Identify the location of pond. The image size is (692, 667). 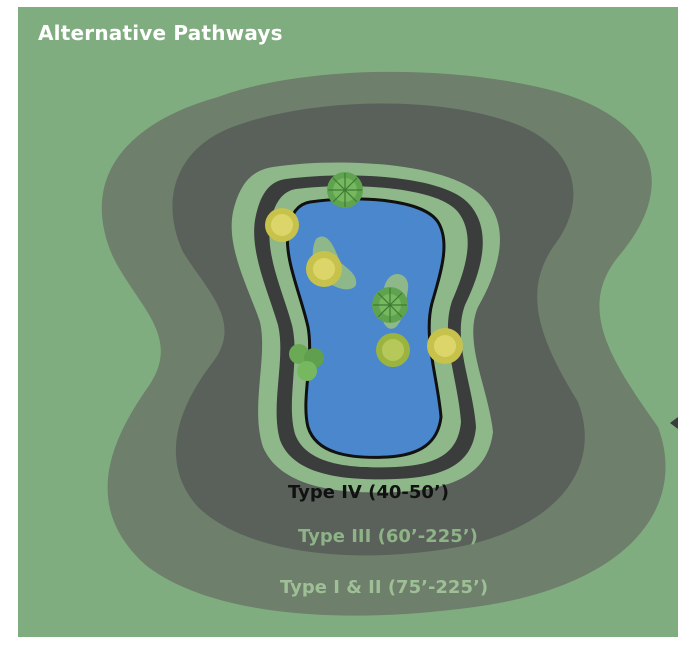
(365, 328).